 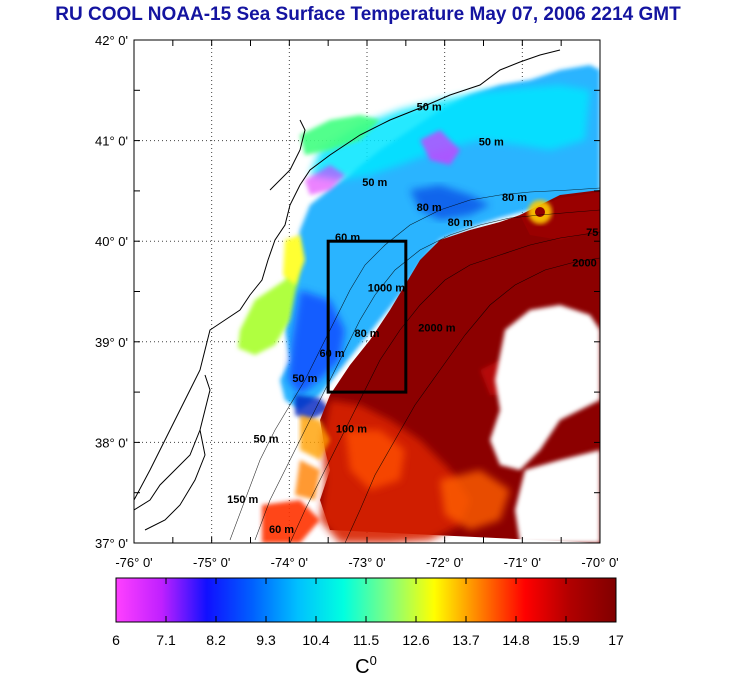 I want to click on lon-label: -71° 0', so click(x=522, y=562).